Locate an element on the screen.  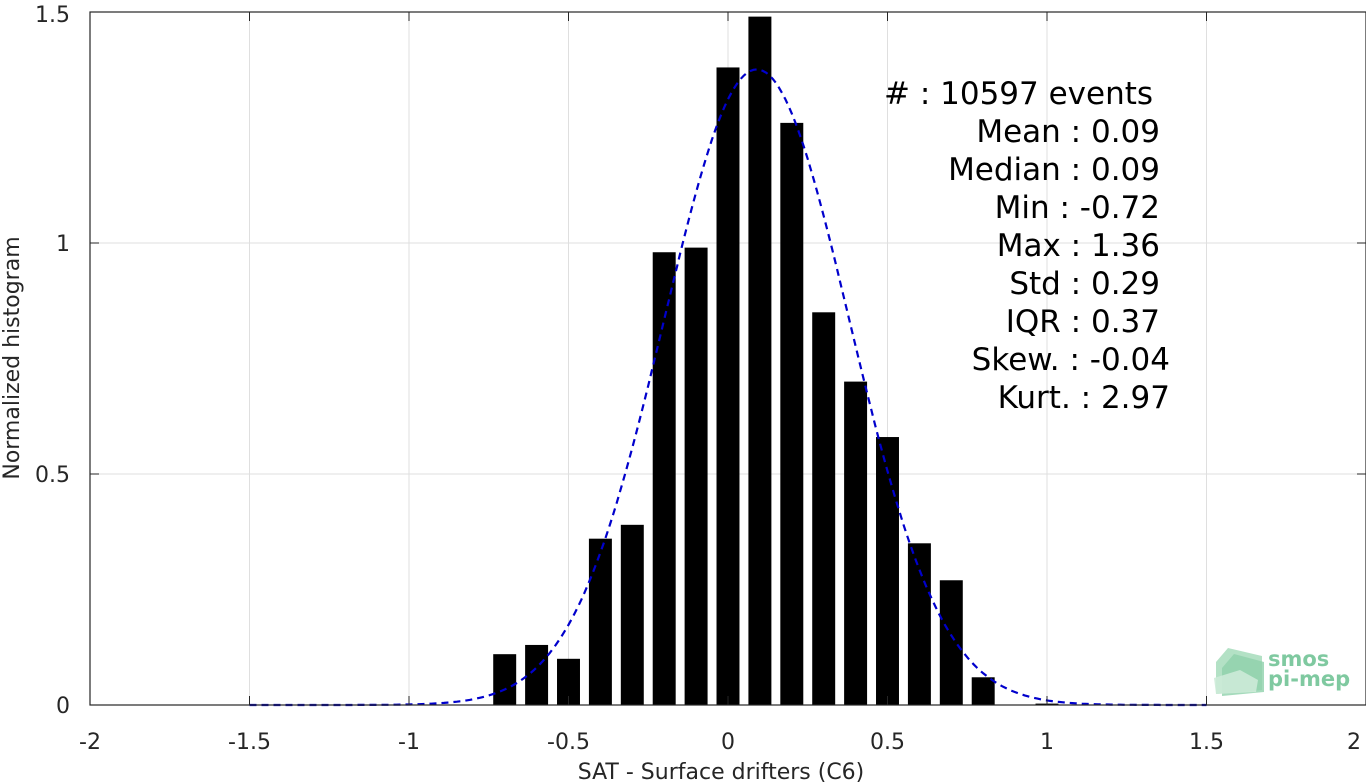
x-tick-label: 2 is located at coordinates (1354, 742).